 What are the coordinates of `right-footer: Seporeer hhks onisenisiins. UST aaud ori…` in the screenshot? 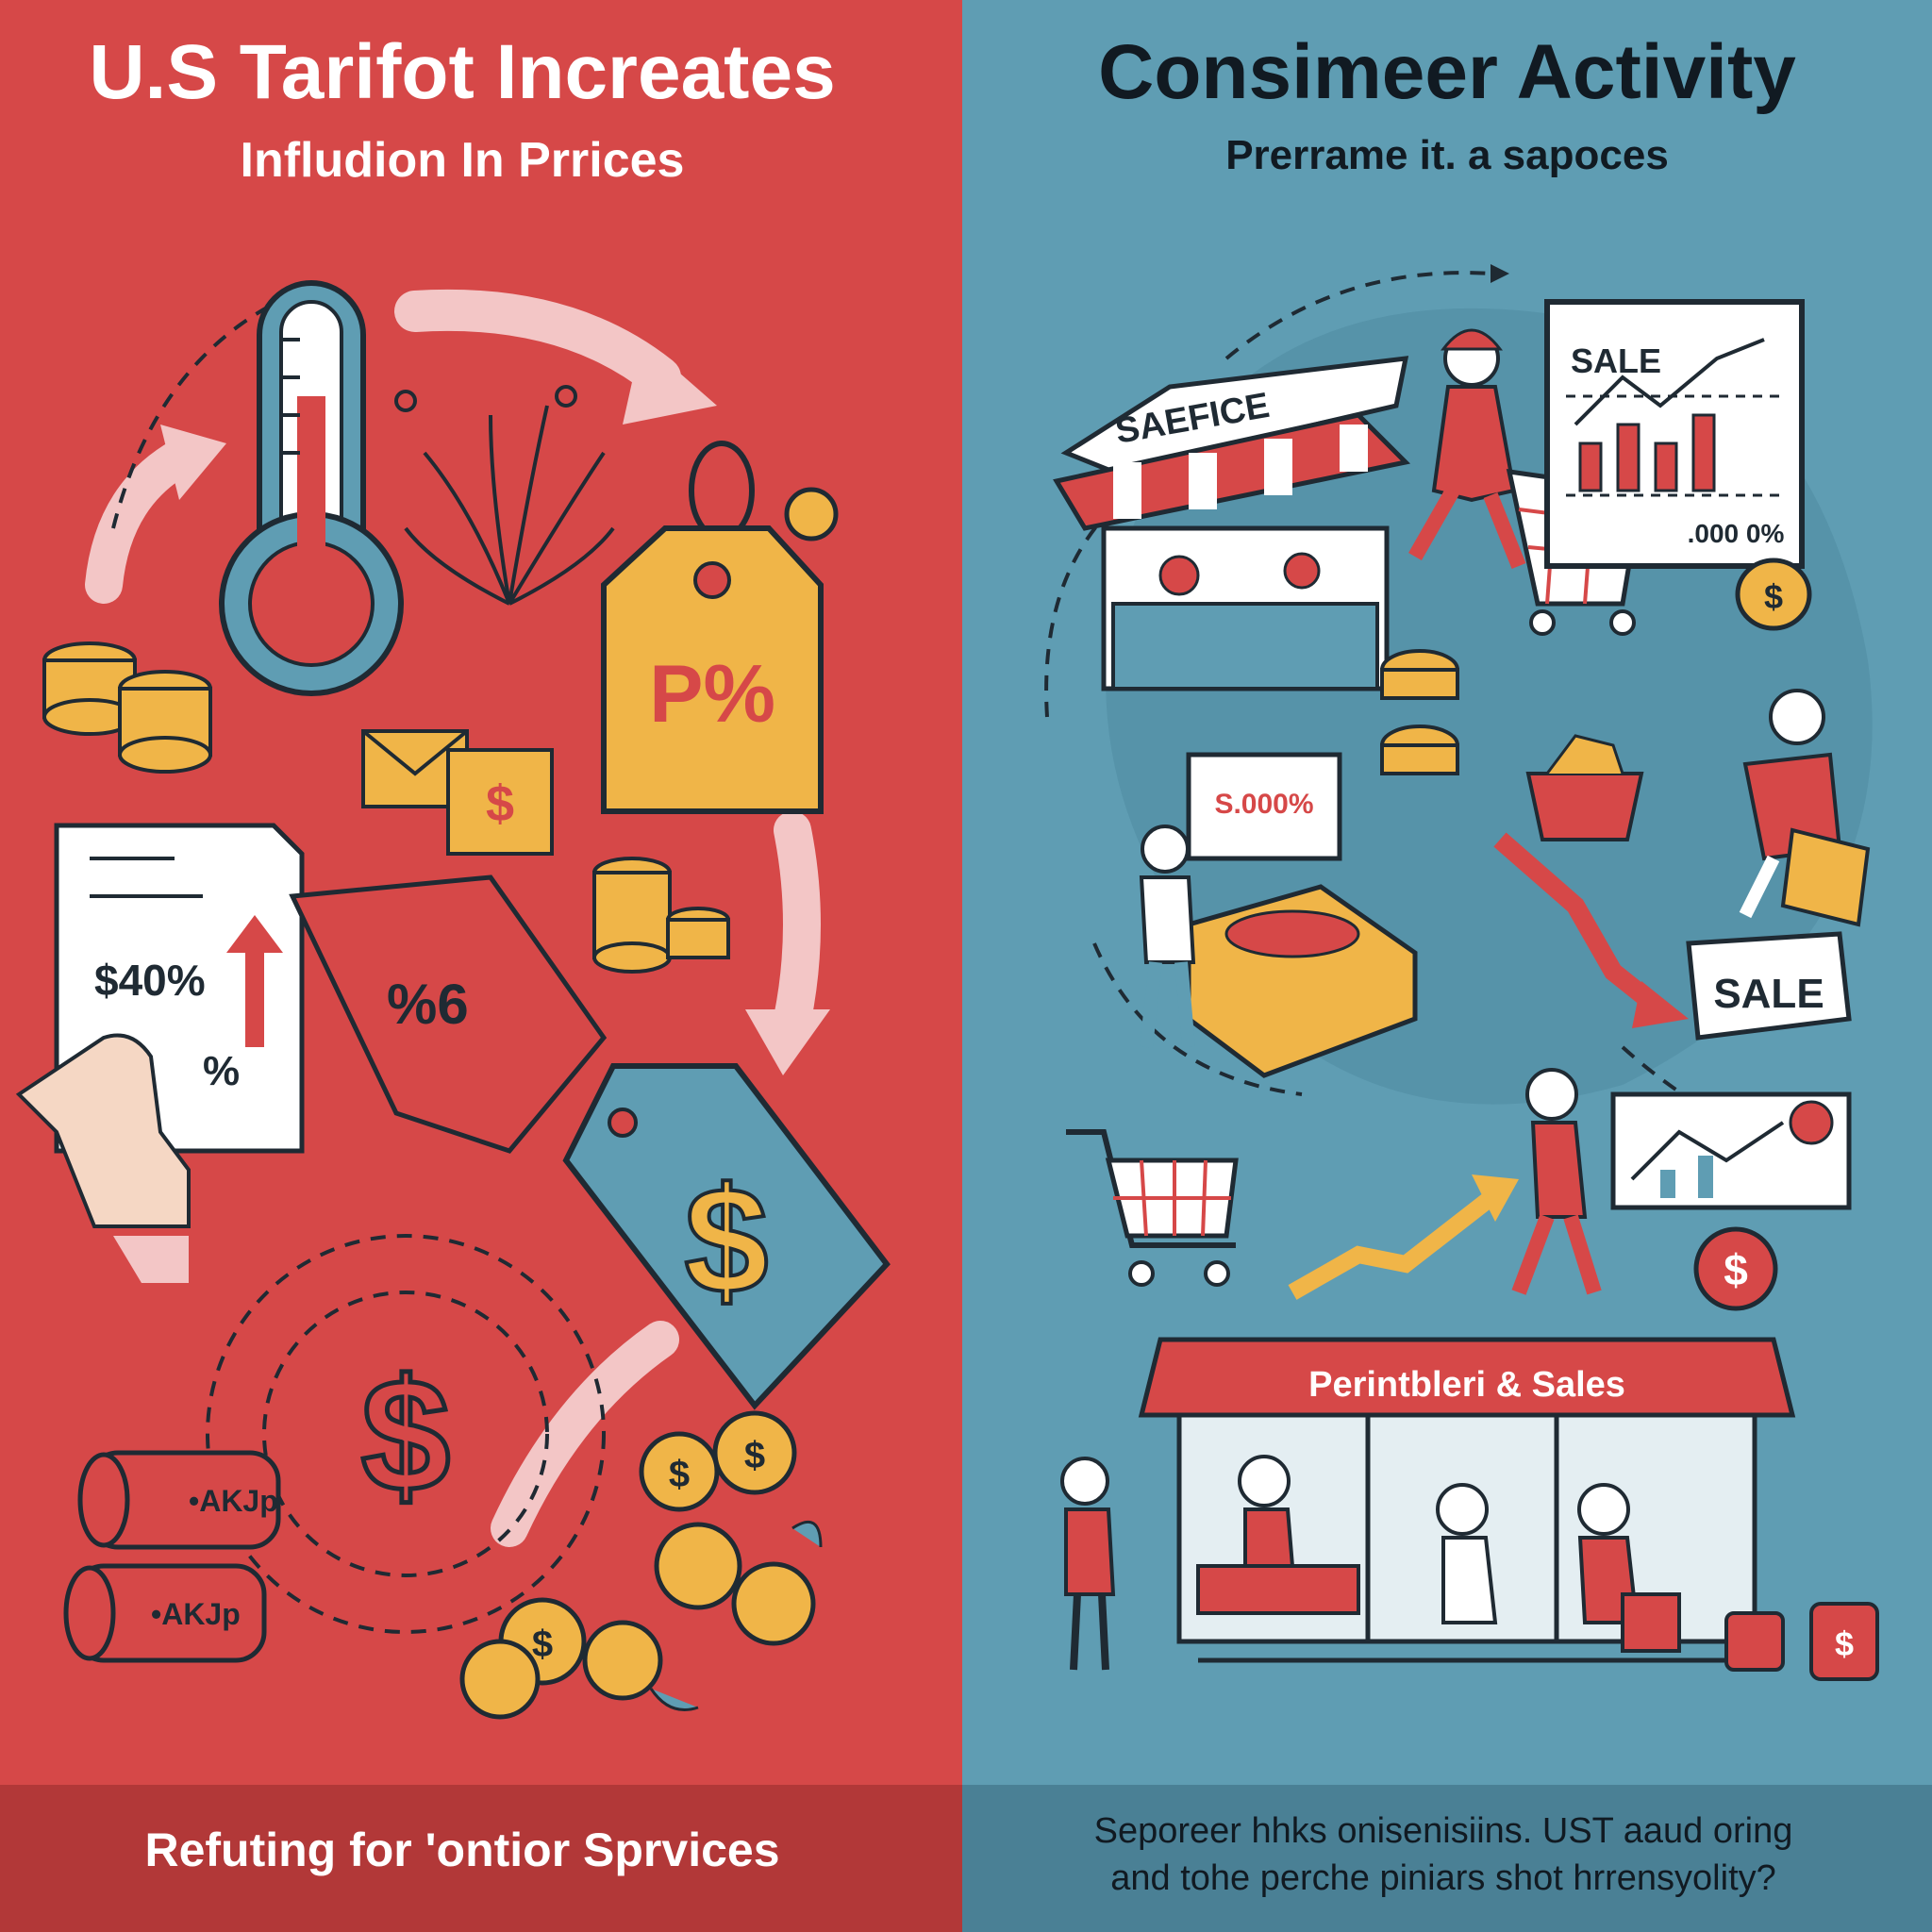 It's located at (1447, 1858).